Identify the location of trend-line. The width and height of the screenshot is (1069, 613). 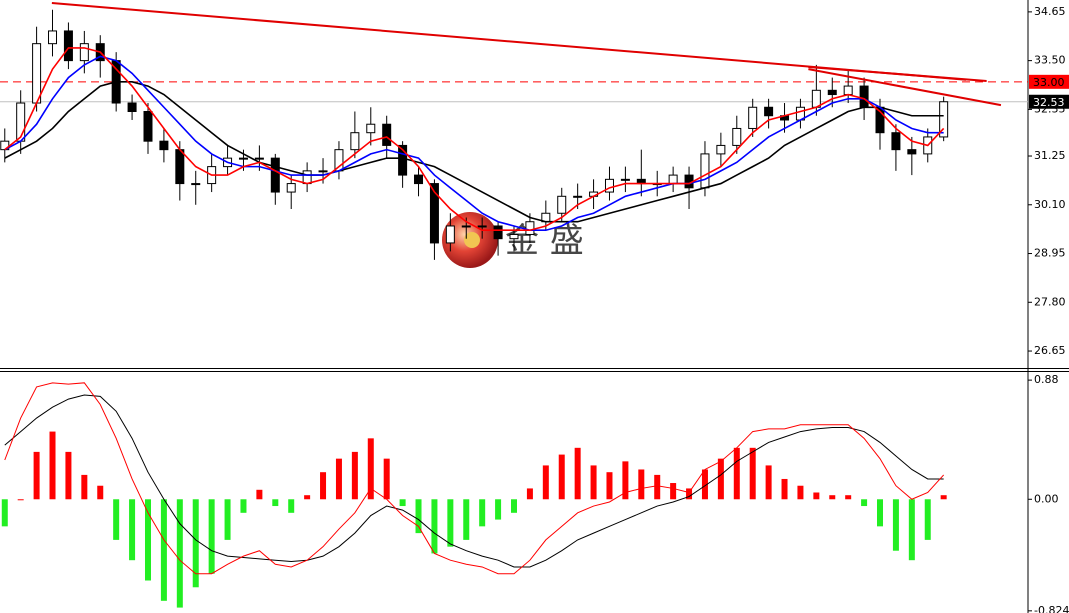
(897, 73).